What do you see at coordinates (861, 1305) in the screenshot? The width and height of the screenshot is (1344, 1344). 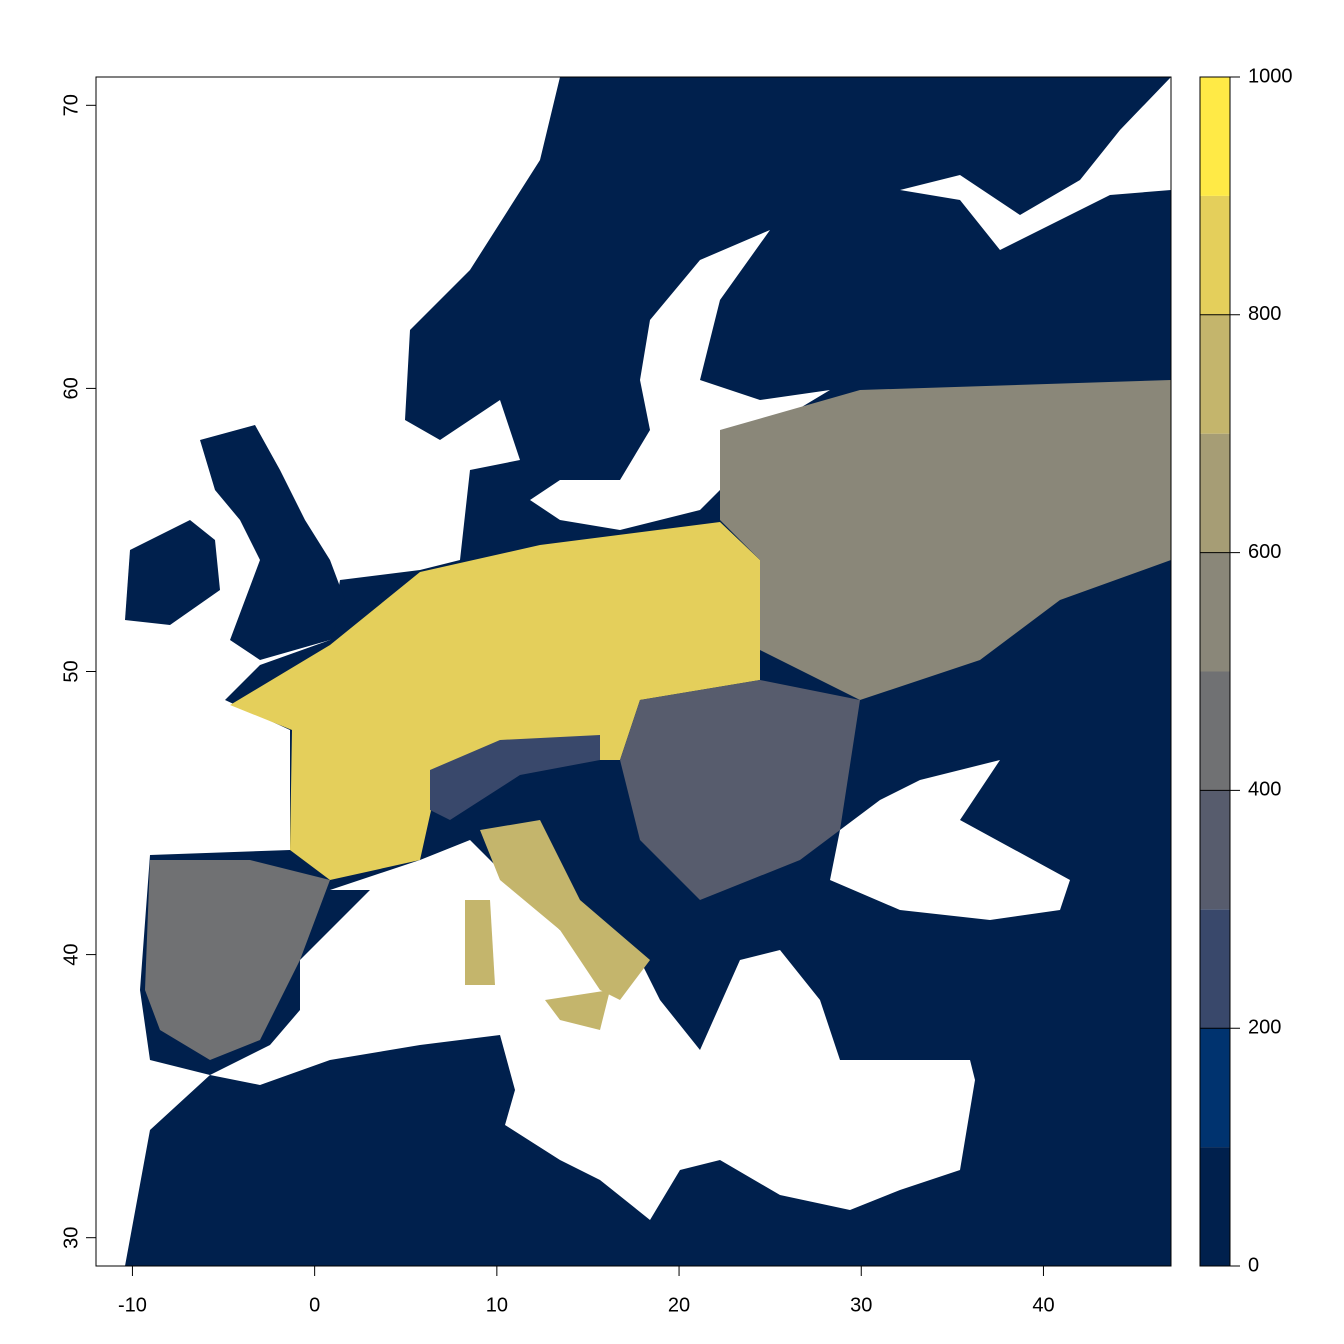 I see `x-tick-label: 30` at bounding box center [861, 1305].